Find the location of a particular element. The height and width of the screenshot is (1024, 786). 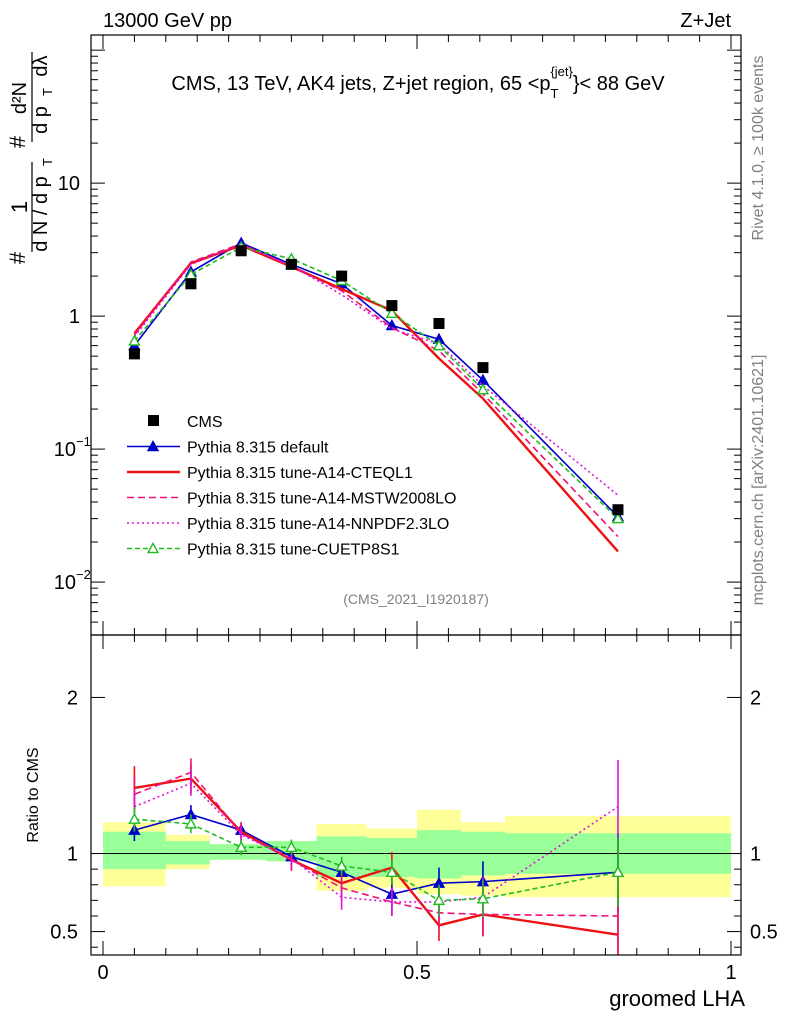

legend-marker-default is located at coordinates (153, 446).